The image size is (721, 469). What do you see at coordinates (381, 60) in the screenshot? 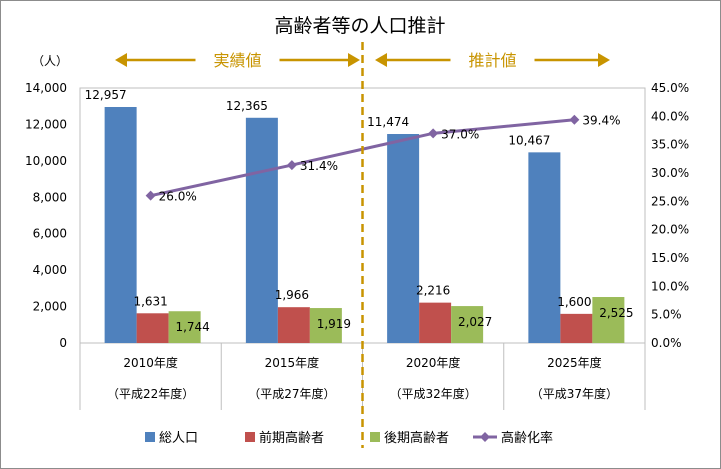
I see `projected-values-arrow-head-left` at bounding box center [381, 60].